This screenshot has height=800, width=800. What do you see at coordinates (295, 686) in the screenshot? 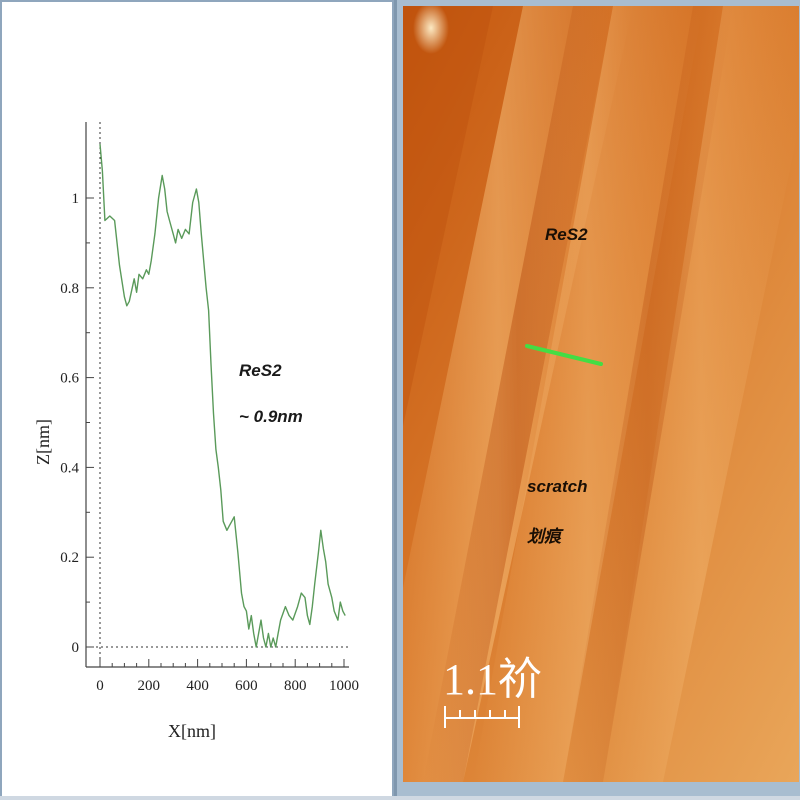
I see `x-tick-label: 800` at bounding box center [295, 686].